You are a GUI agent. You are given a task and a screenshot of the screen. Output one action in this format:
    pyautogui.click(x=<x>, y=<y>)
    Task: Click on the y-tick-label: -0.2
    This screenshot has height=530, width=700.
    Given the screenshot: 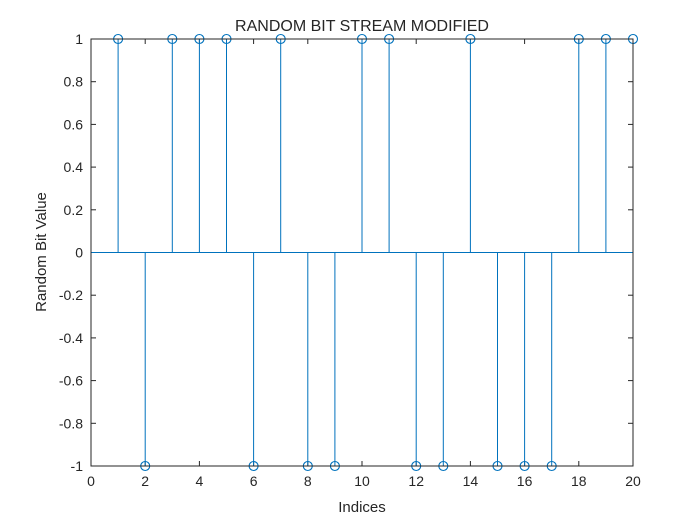 What is the action you would take?
    pyautogui.click(x=71, y=295)
    